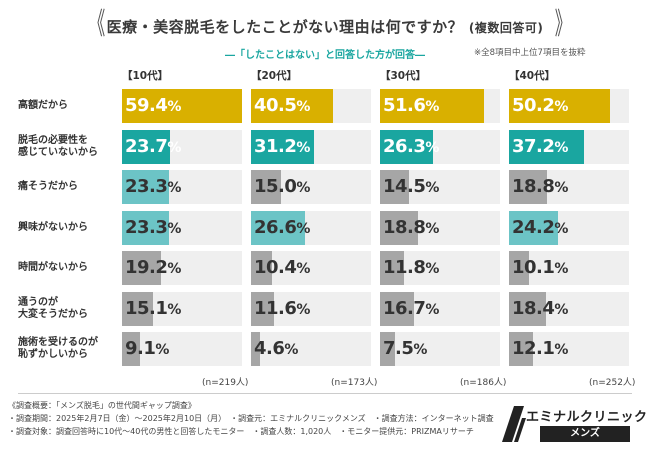  Describe the element at coordinates (530, 53) in the screenshot. I see `chart-note: ※全8項目中上位7項目を抜粋` at that location.